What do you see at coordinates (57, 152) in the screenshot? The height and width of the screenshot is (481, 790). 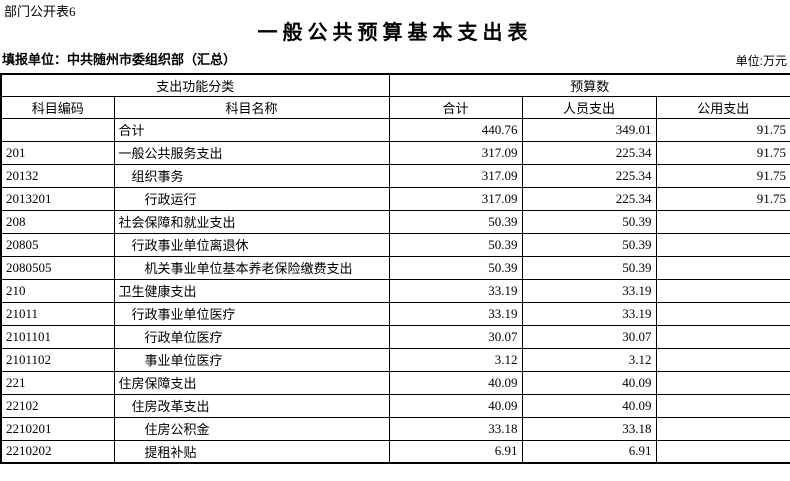 I see `cell-subject-code: 201` at bounding box center [57, 152].